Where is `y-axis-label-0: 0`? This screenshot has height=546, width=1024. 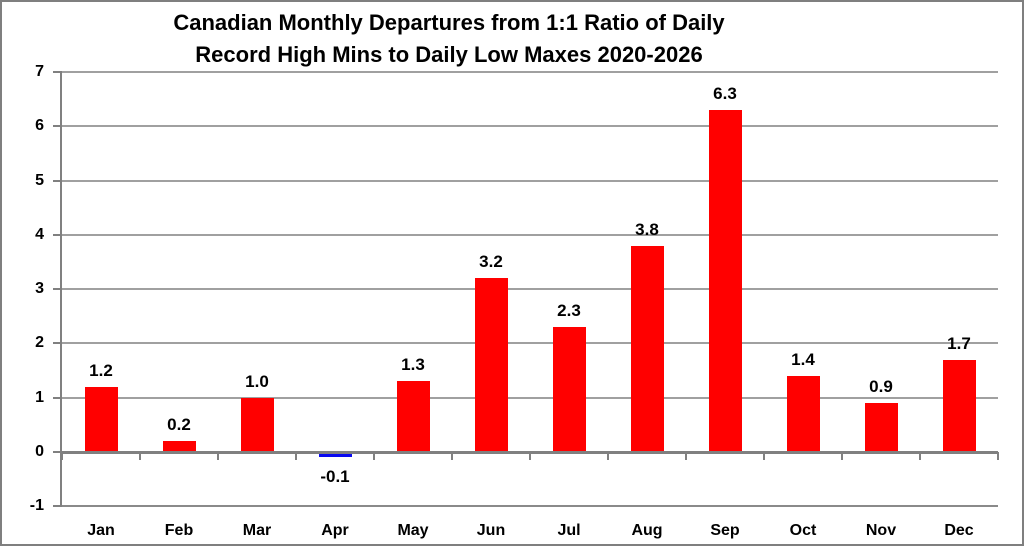 y-axis-label-0: 0 is located at coordinates (39, 451).